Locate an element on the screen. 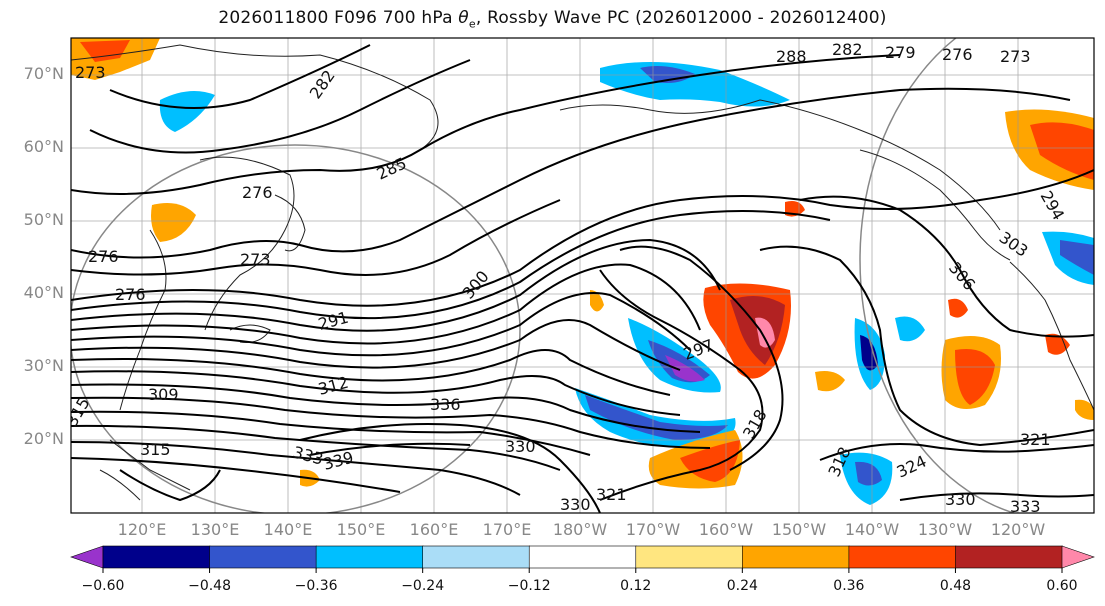 The width and height of the screenshot is (1105, 606). colorbar-tick-label: −0.24 is located at coordinates (423, 586).